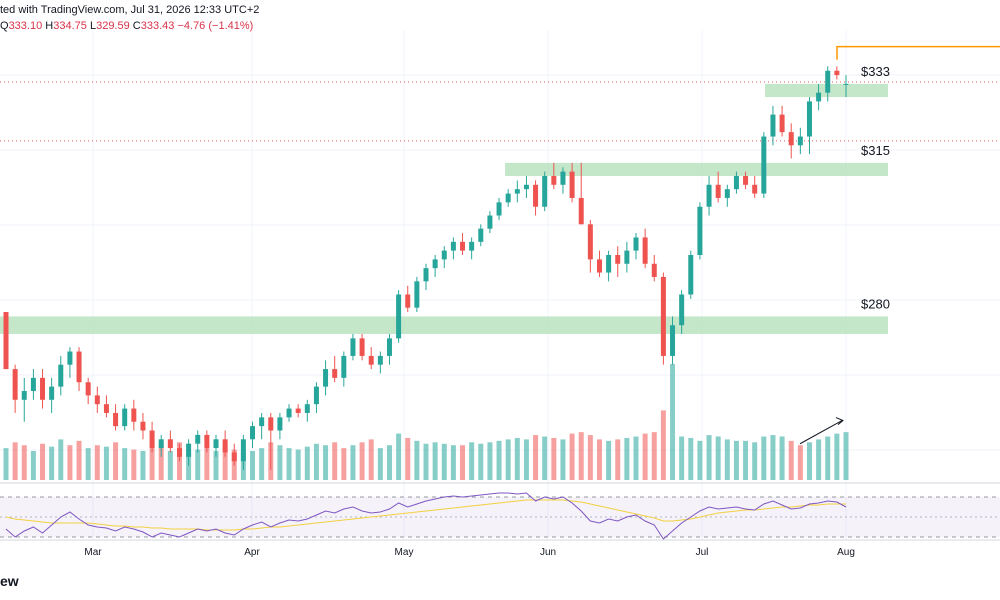  I want to click on zone-price-label: $315, so click(875, 150).